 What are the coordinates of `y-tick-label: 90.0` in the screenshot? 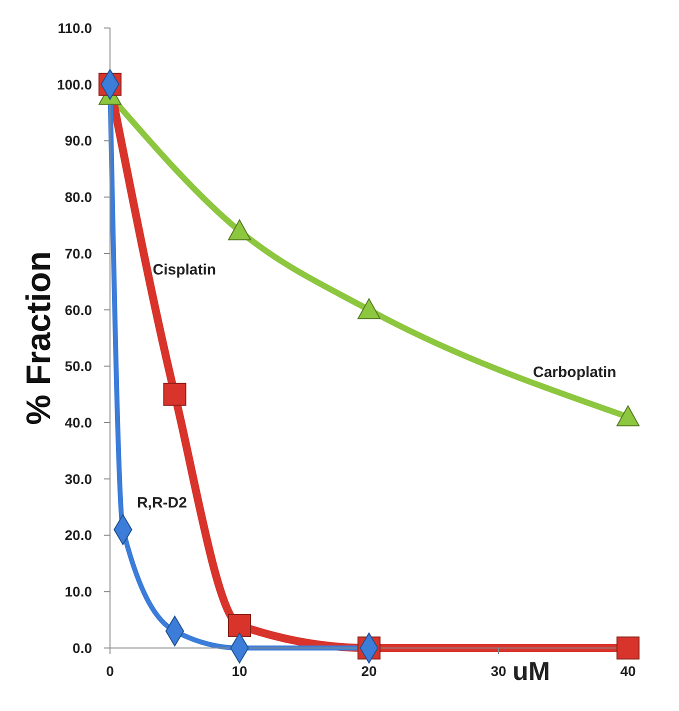 It's located at (78, 140).